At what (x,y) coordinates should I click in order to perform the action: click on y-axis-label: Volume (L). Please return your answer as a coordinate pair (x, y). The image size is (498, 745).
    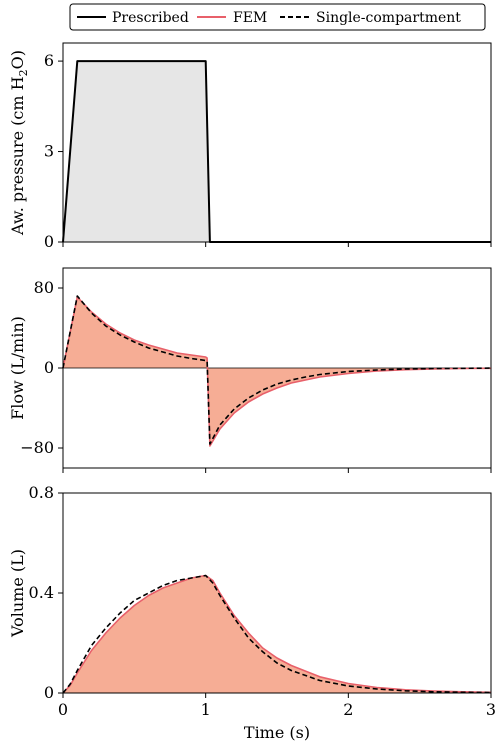
    Looking at the image, I should click on (17, 593).